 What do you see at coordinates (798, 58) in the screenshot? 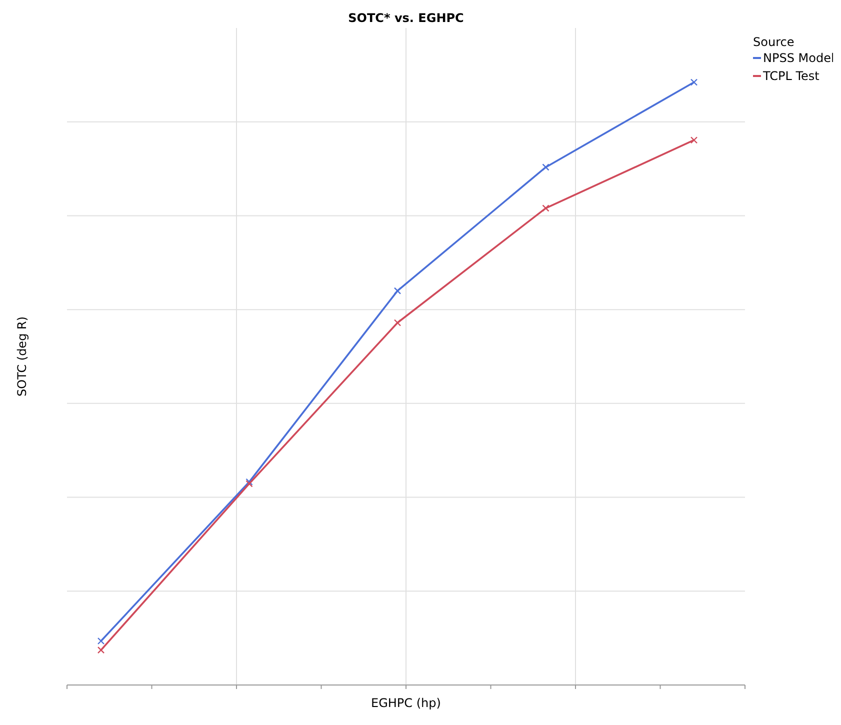
I see `legend-label: NPSS Model` at bounding box center [798, 58].